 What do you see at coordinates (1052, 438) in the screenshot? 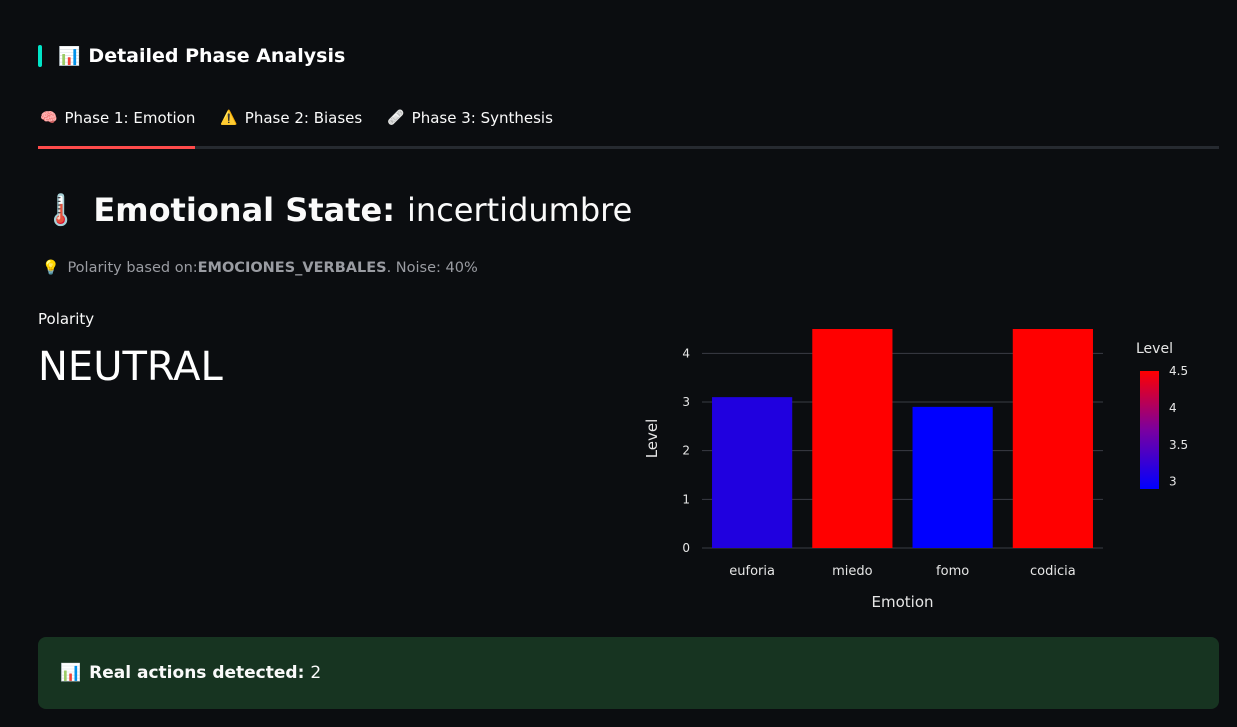
I see `bar-codicia` at bounding box center [1052, 438].